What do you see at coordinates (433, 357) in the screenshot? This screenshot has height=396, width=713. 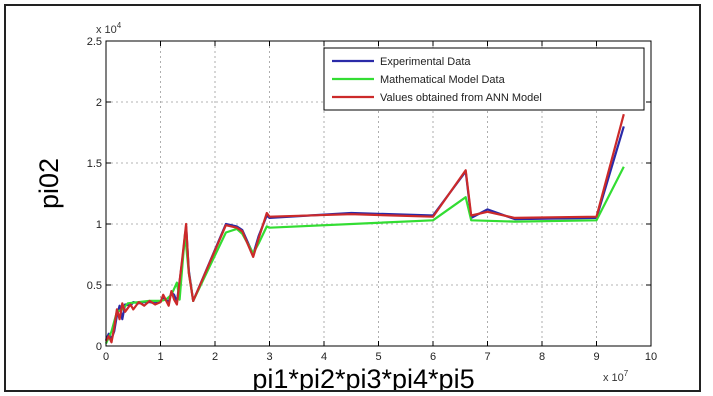 I see `x-tick-label: 6` at bounding box center [433, 357].